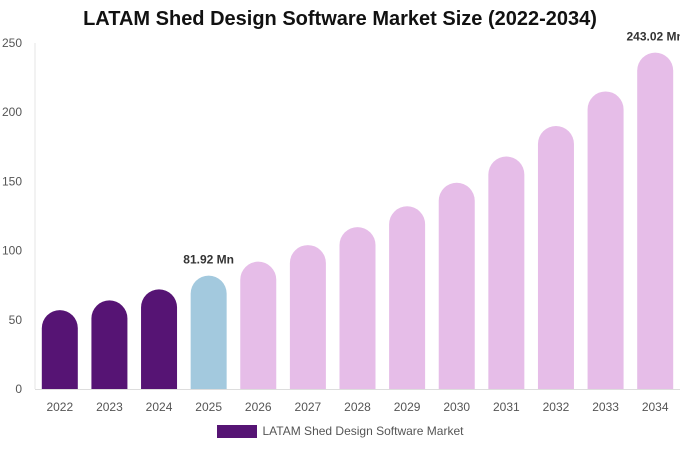  What do you see at coordinates (12, 112) in the screenshot?
I see `y-tick-label: 200` at bounding box center [12, 112].